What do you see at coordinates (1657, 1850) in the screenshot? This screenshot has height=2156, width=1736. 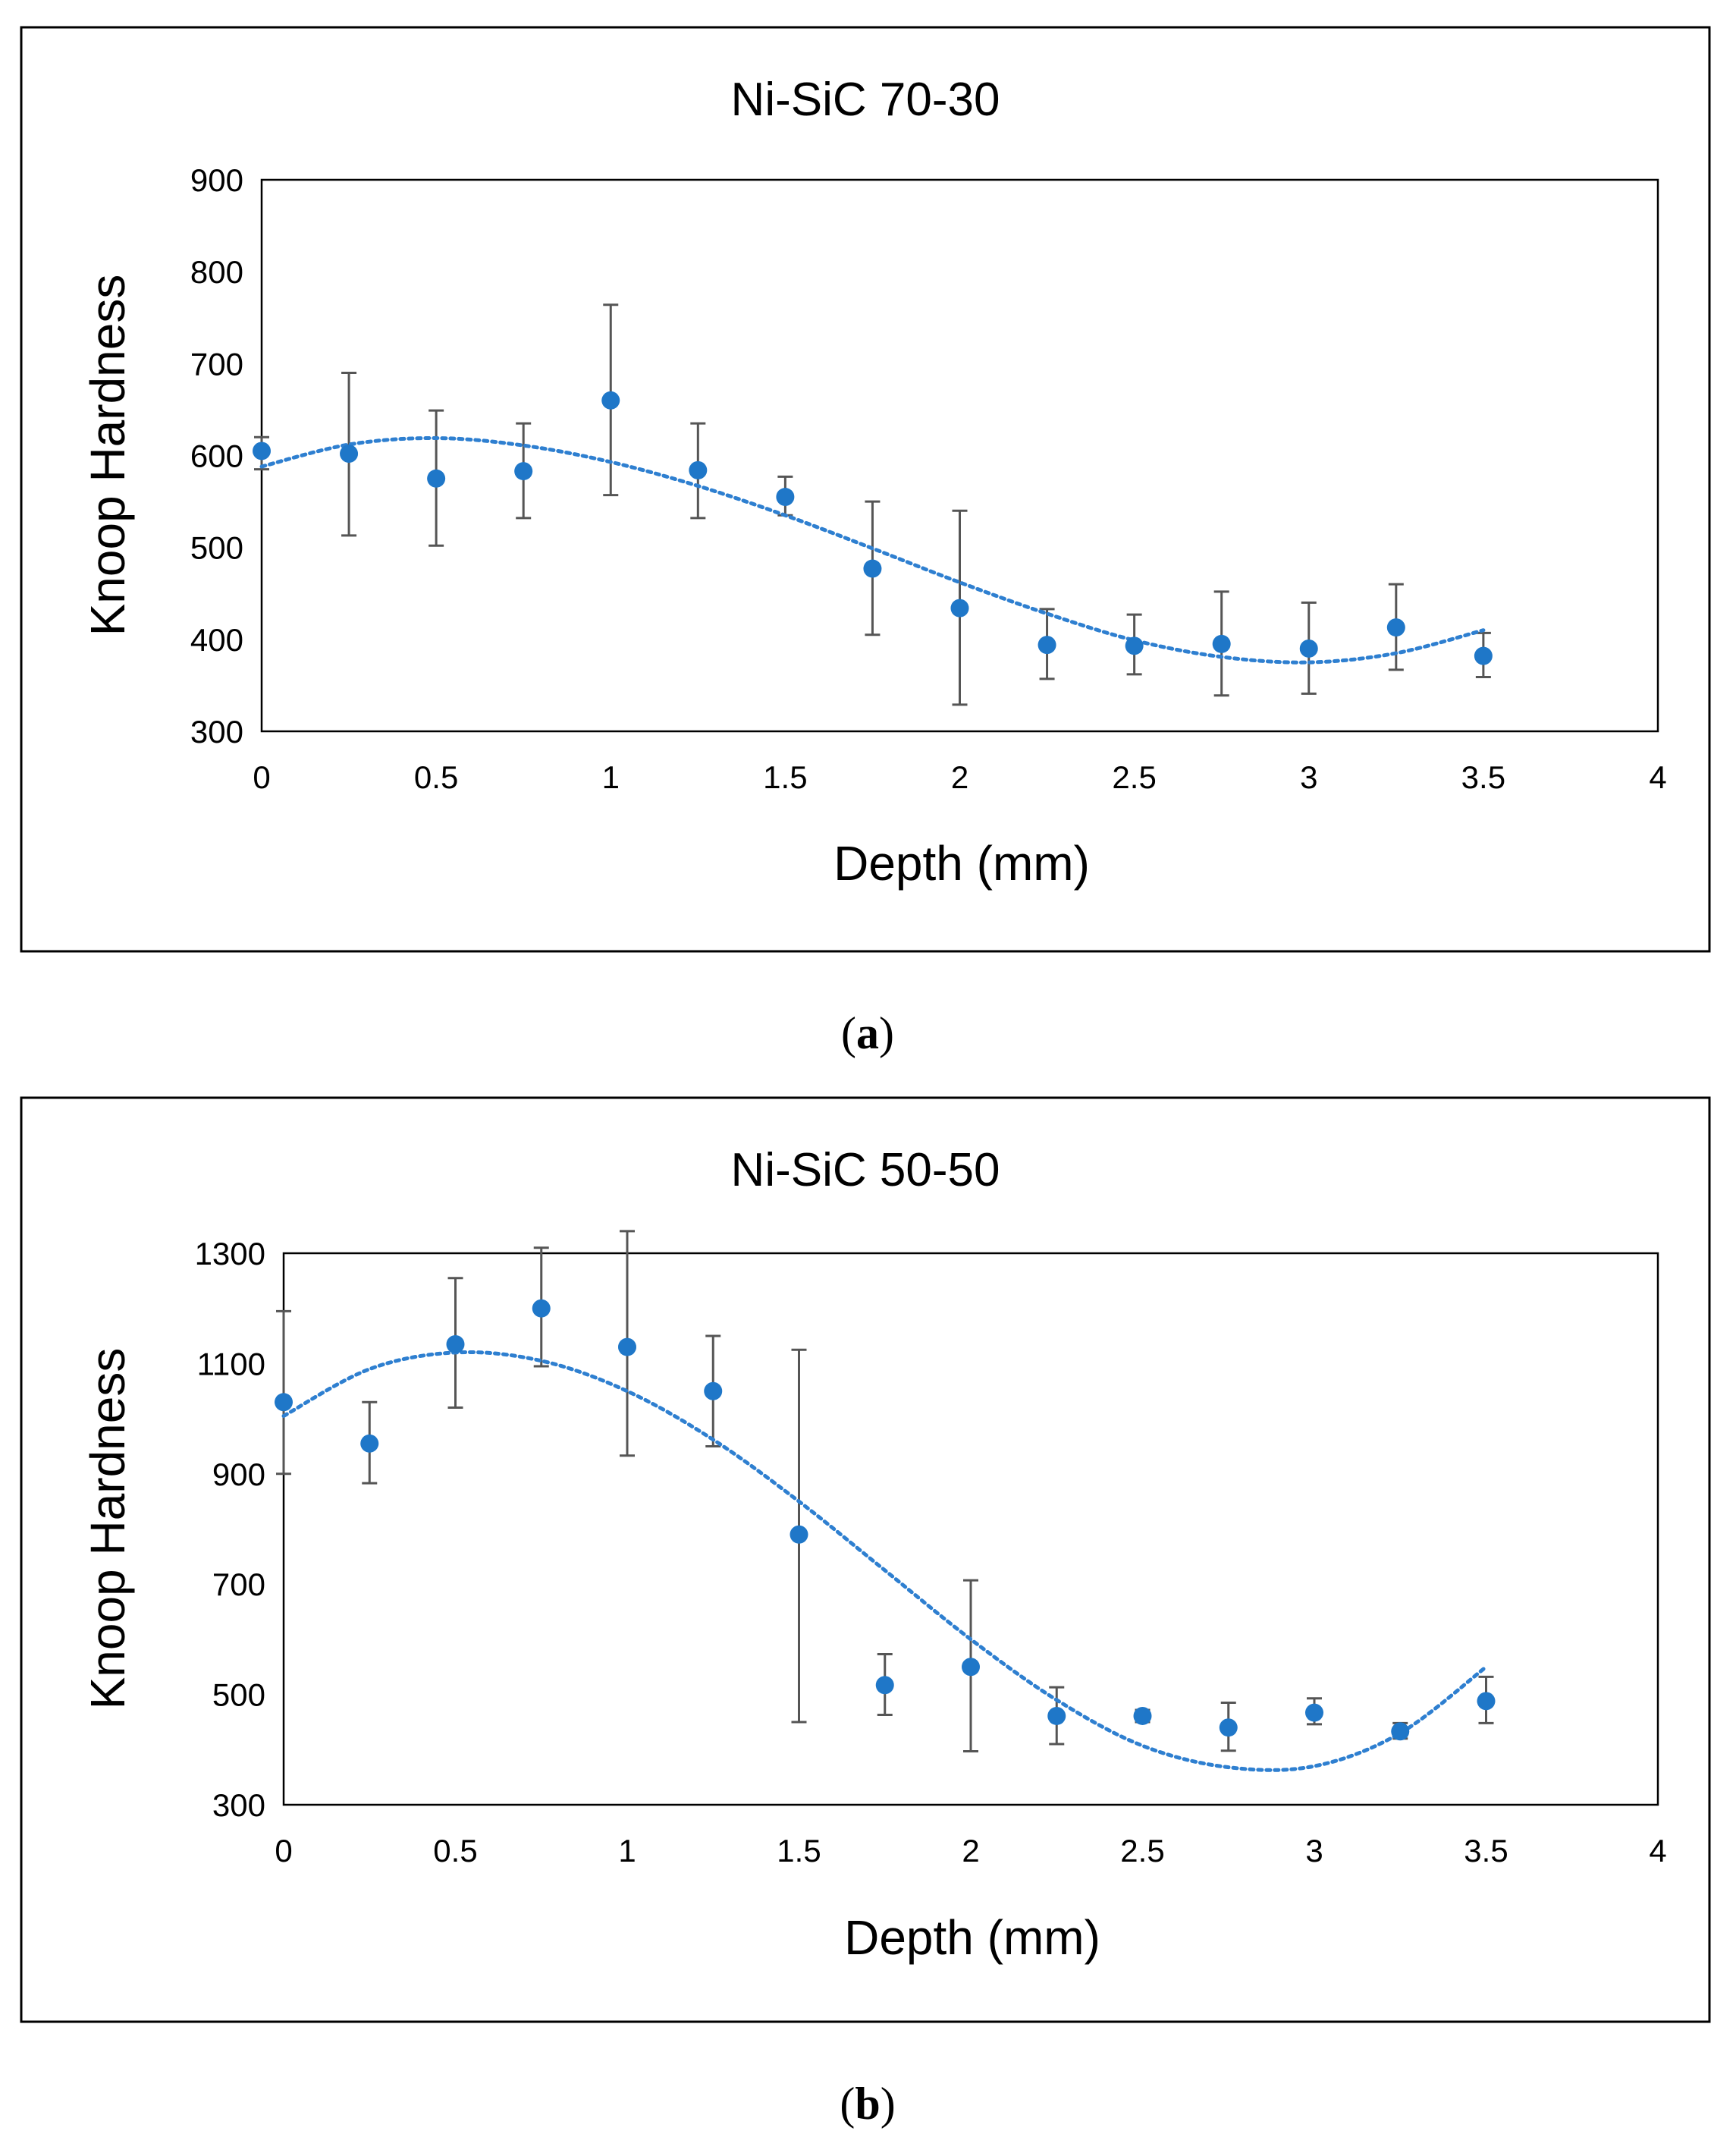 I see `chart-b-x-tick-label: 4` at bounding box center [1657, 1850].